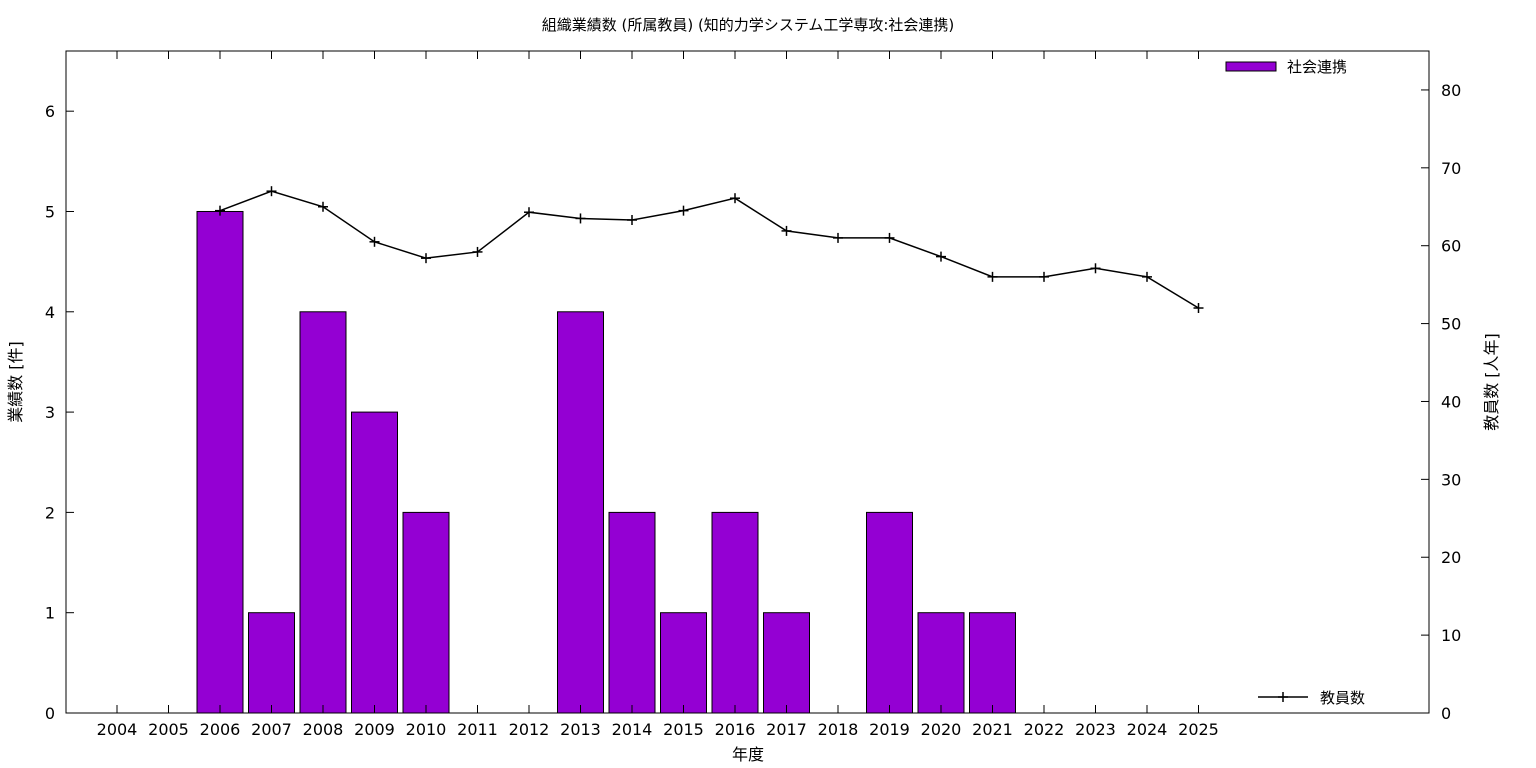  Describe the element at coordinates (683, 729) in the screenshot. I see `x-tick-label: 2015` at that location.